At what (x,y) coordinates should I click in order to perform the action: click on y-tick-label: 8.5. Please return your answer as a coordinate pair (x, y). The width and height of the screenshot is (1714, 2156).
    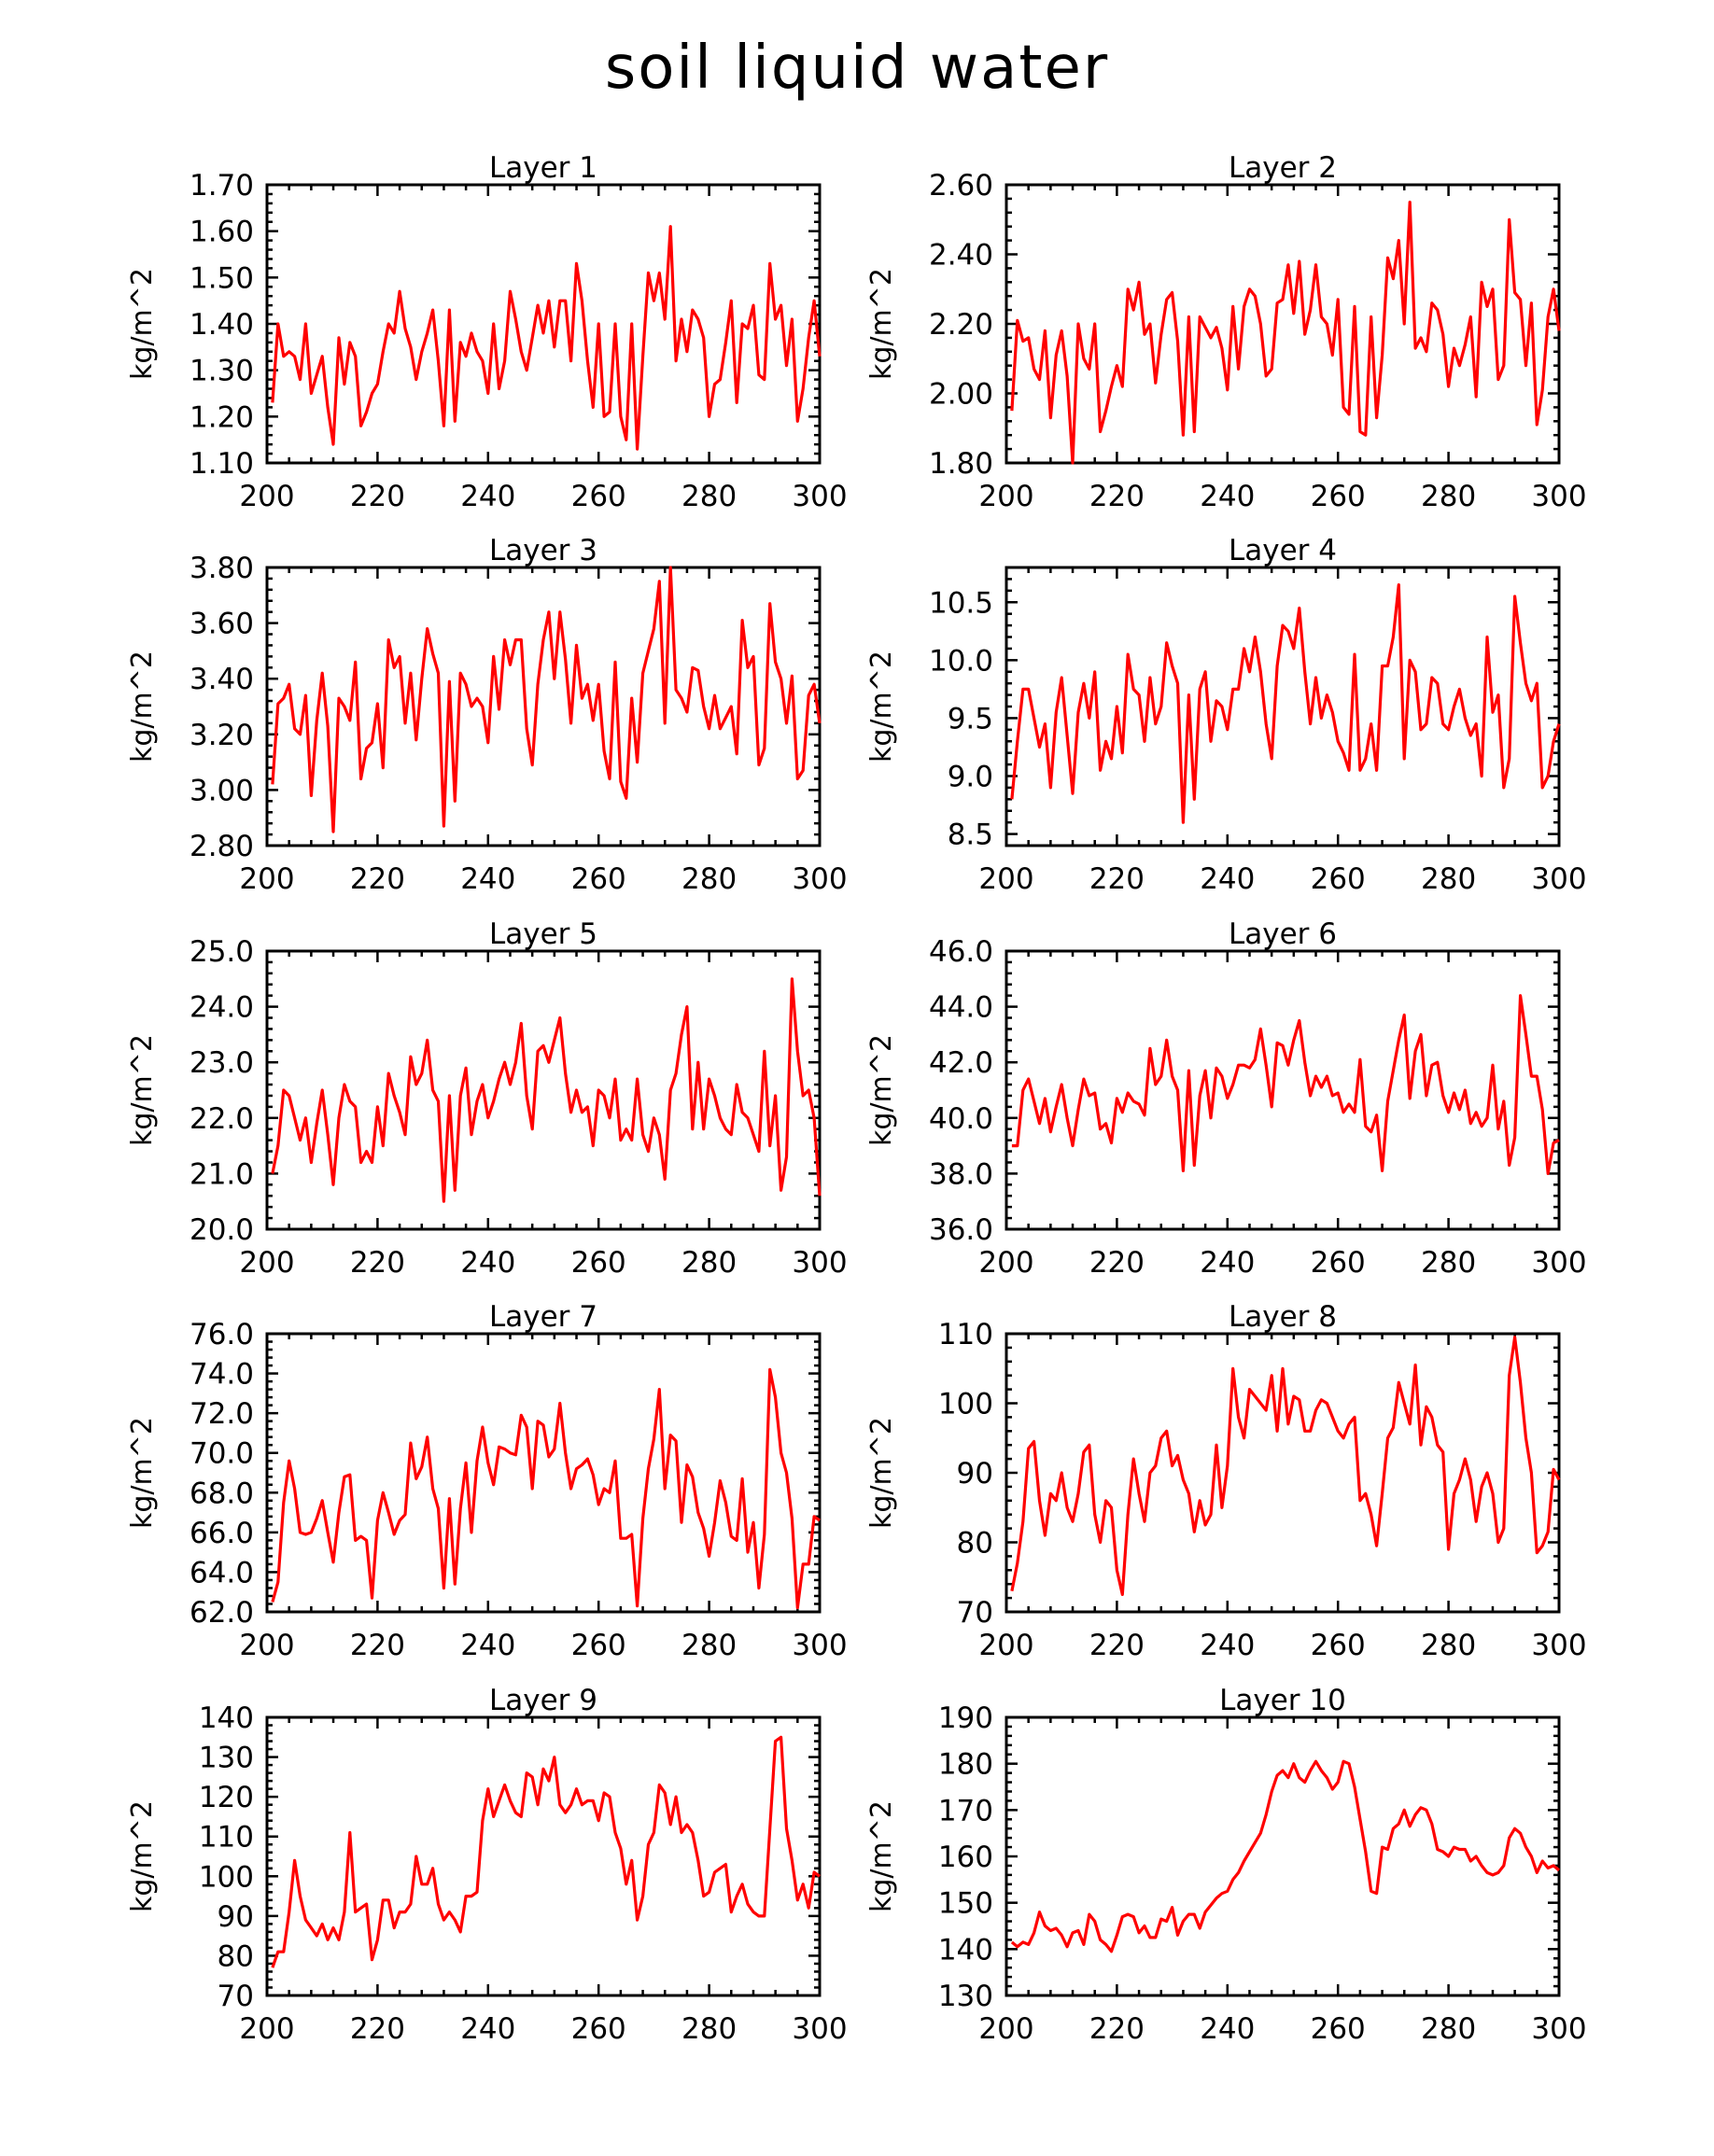
    Looking at the image, I should click on (970, 835).